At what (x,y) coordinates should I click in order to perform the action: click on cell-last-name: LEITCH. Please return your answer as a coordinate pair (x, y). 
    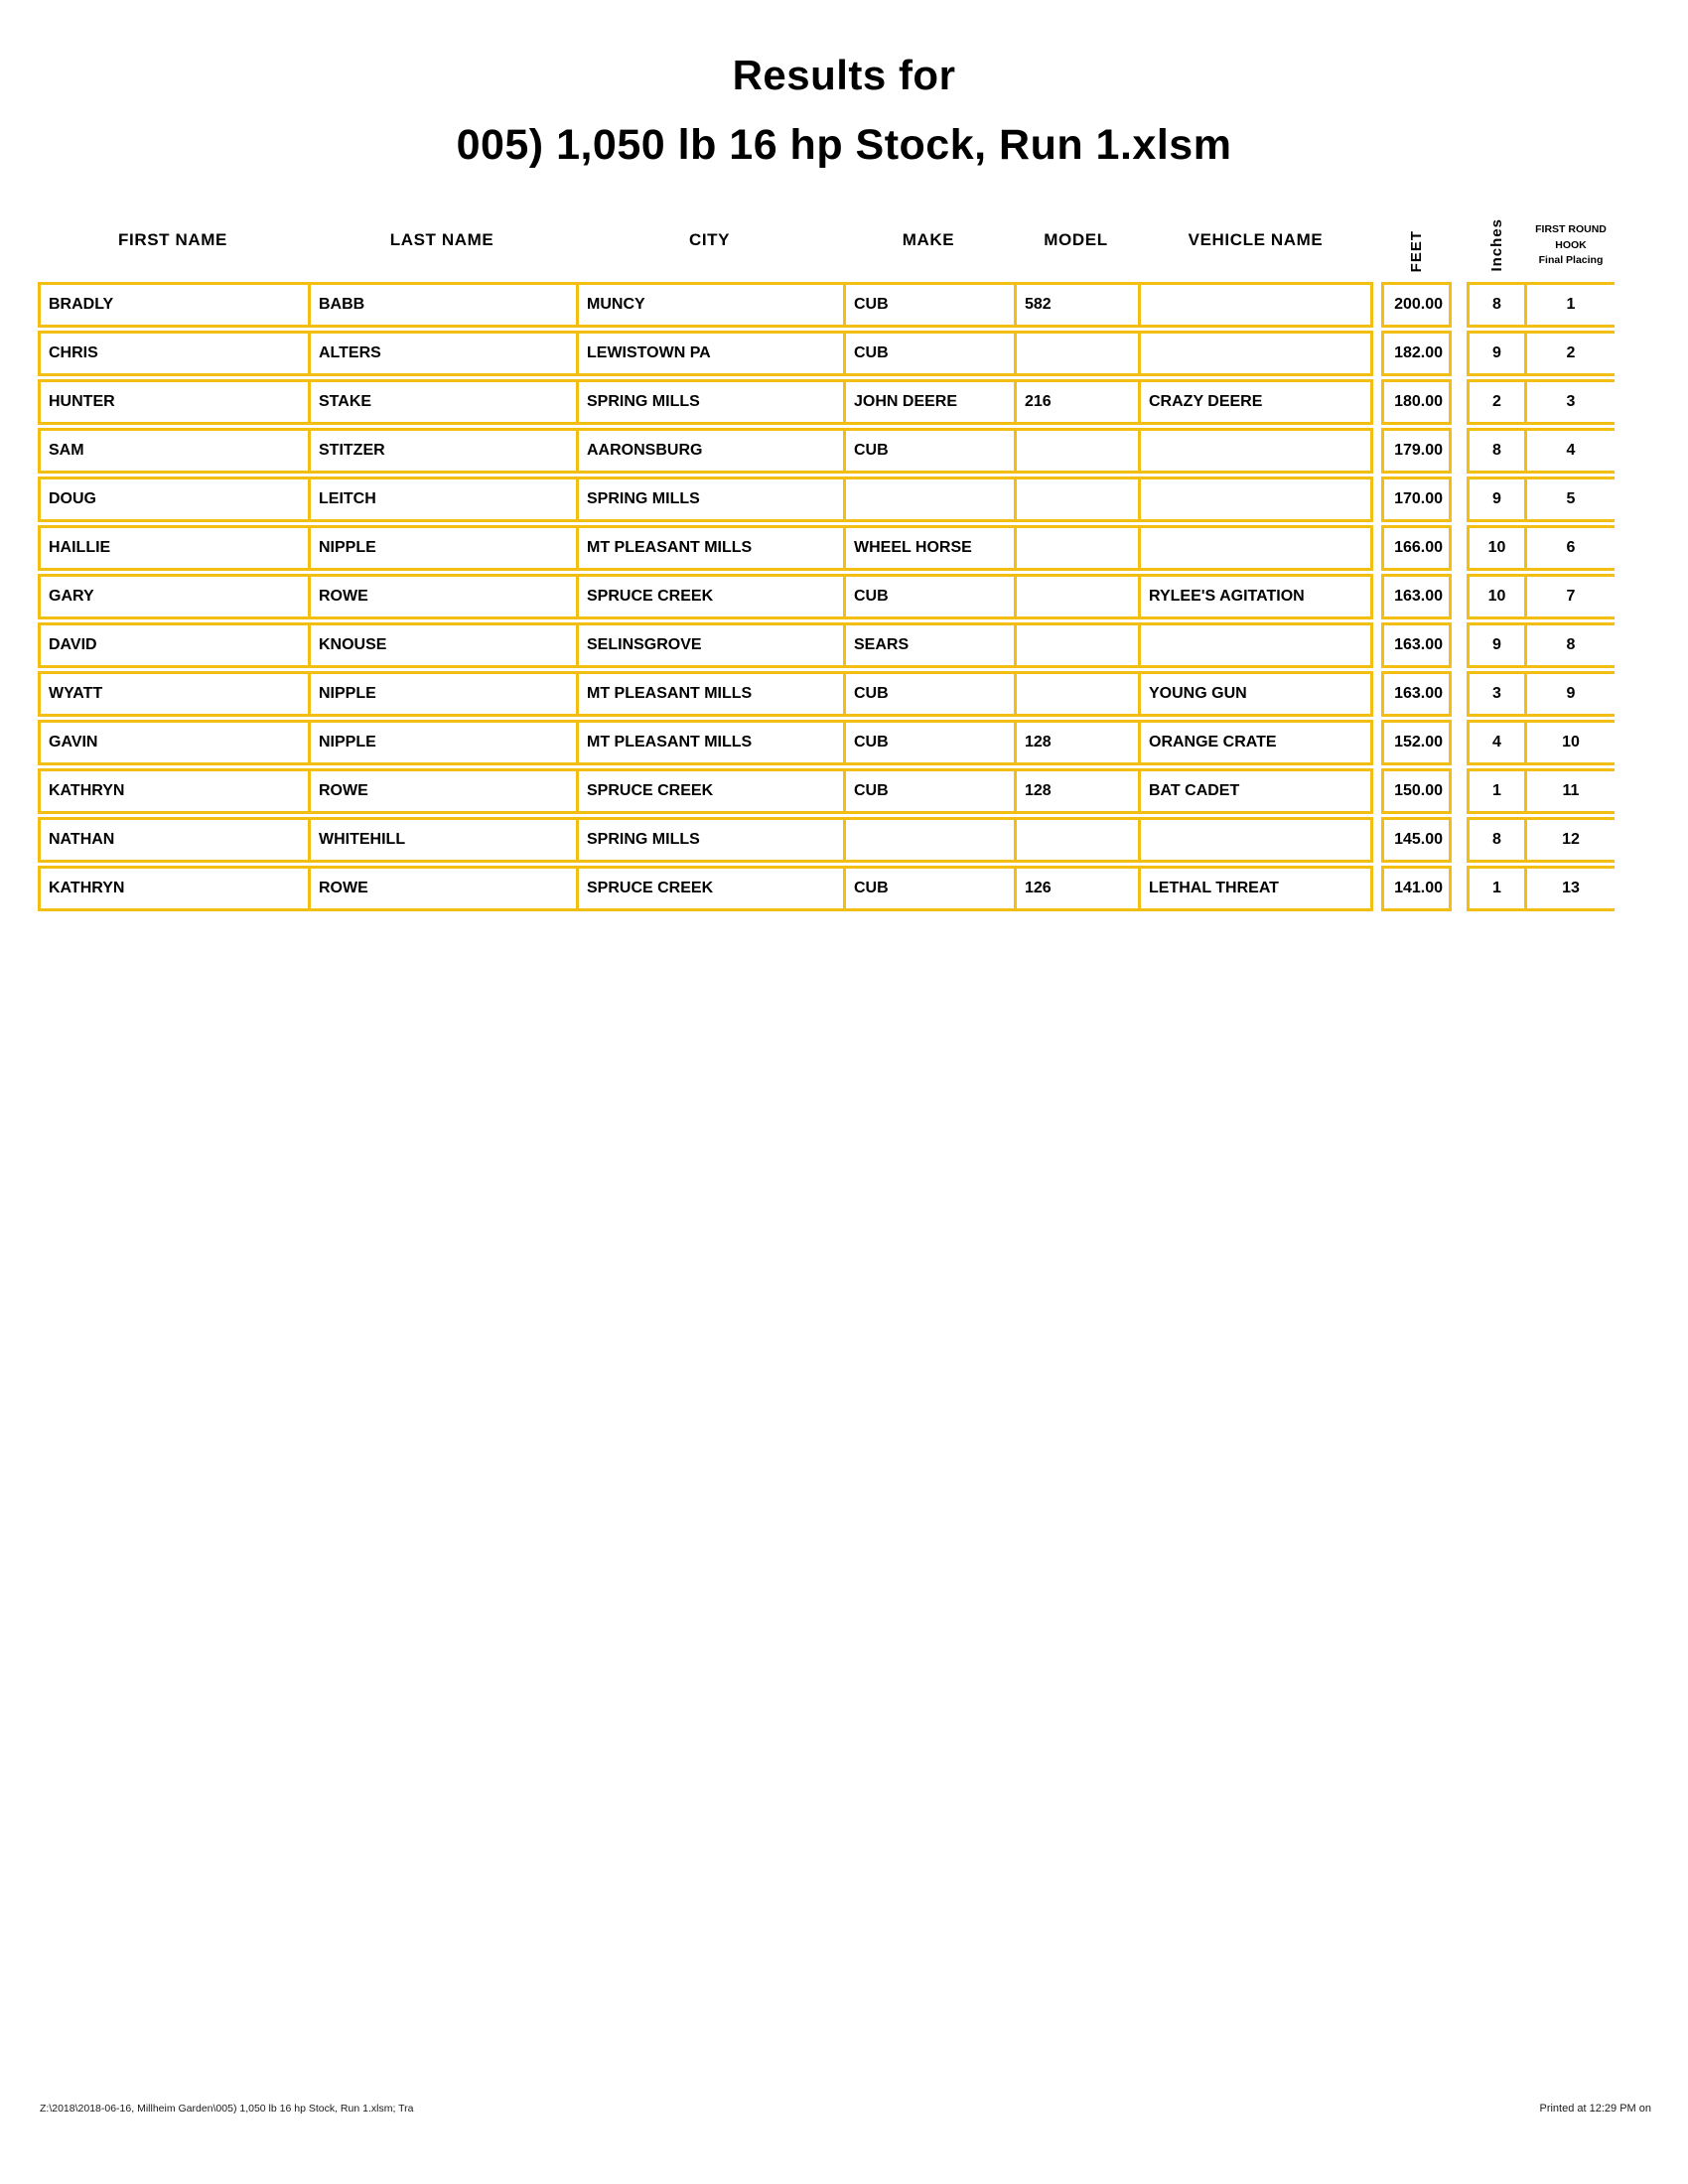
    Looking at the image, I should click on (445, 499).